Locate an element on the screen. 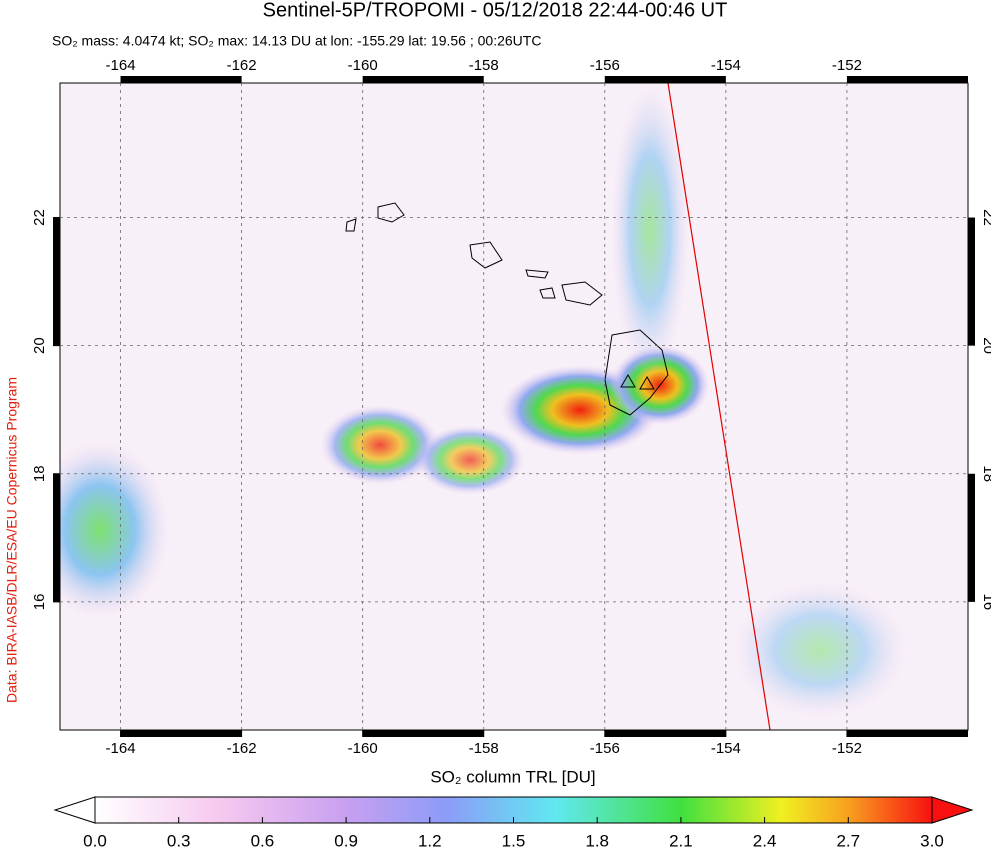 The width and height of the screenshot is (991, 853). colorbar-tick-label: 0.0 is located at coordinates (95, 840).